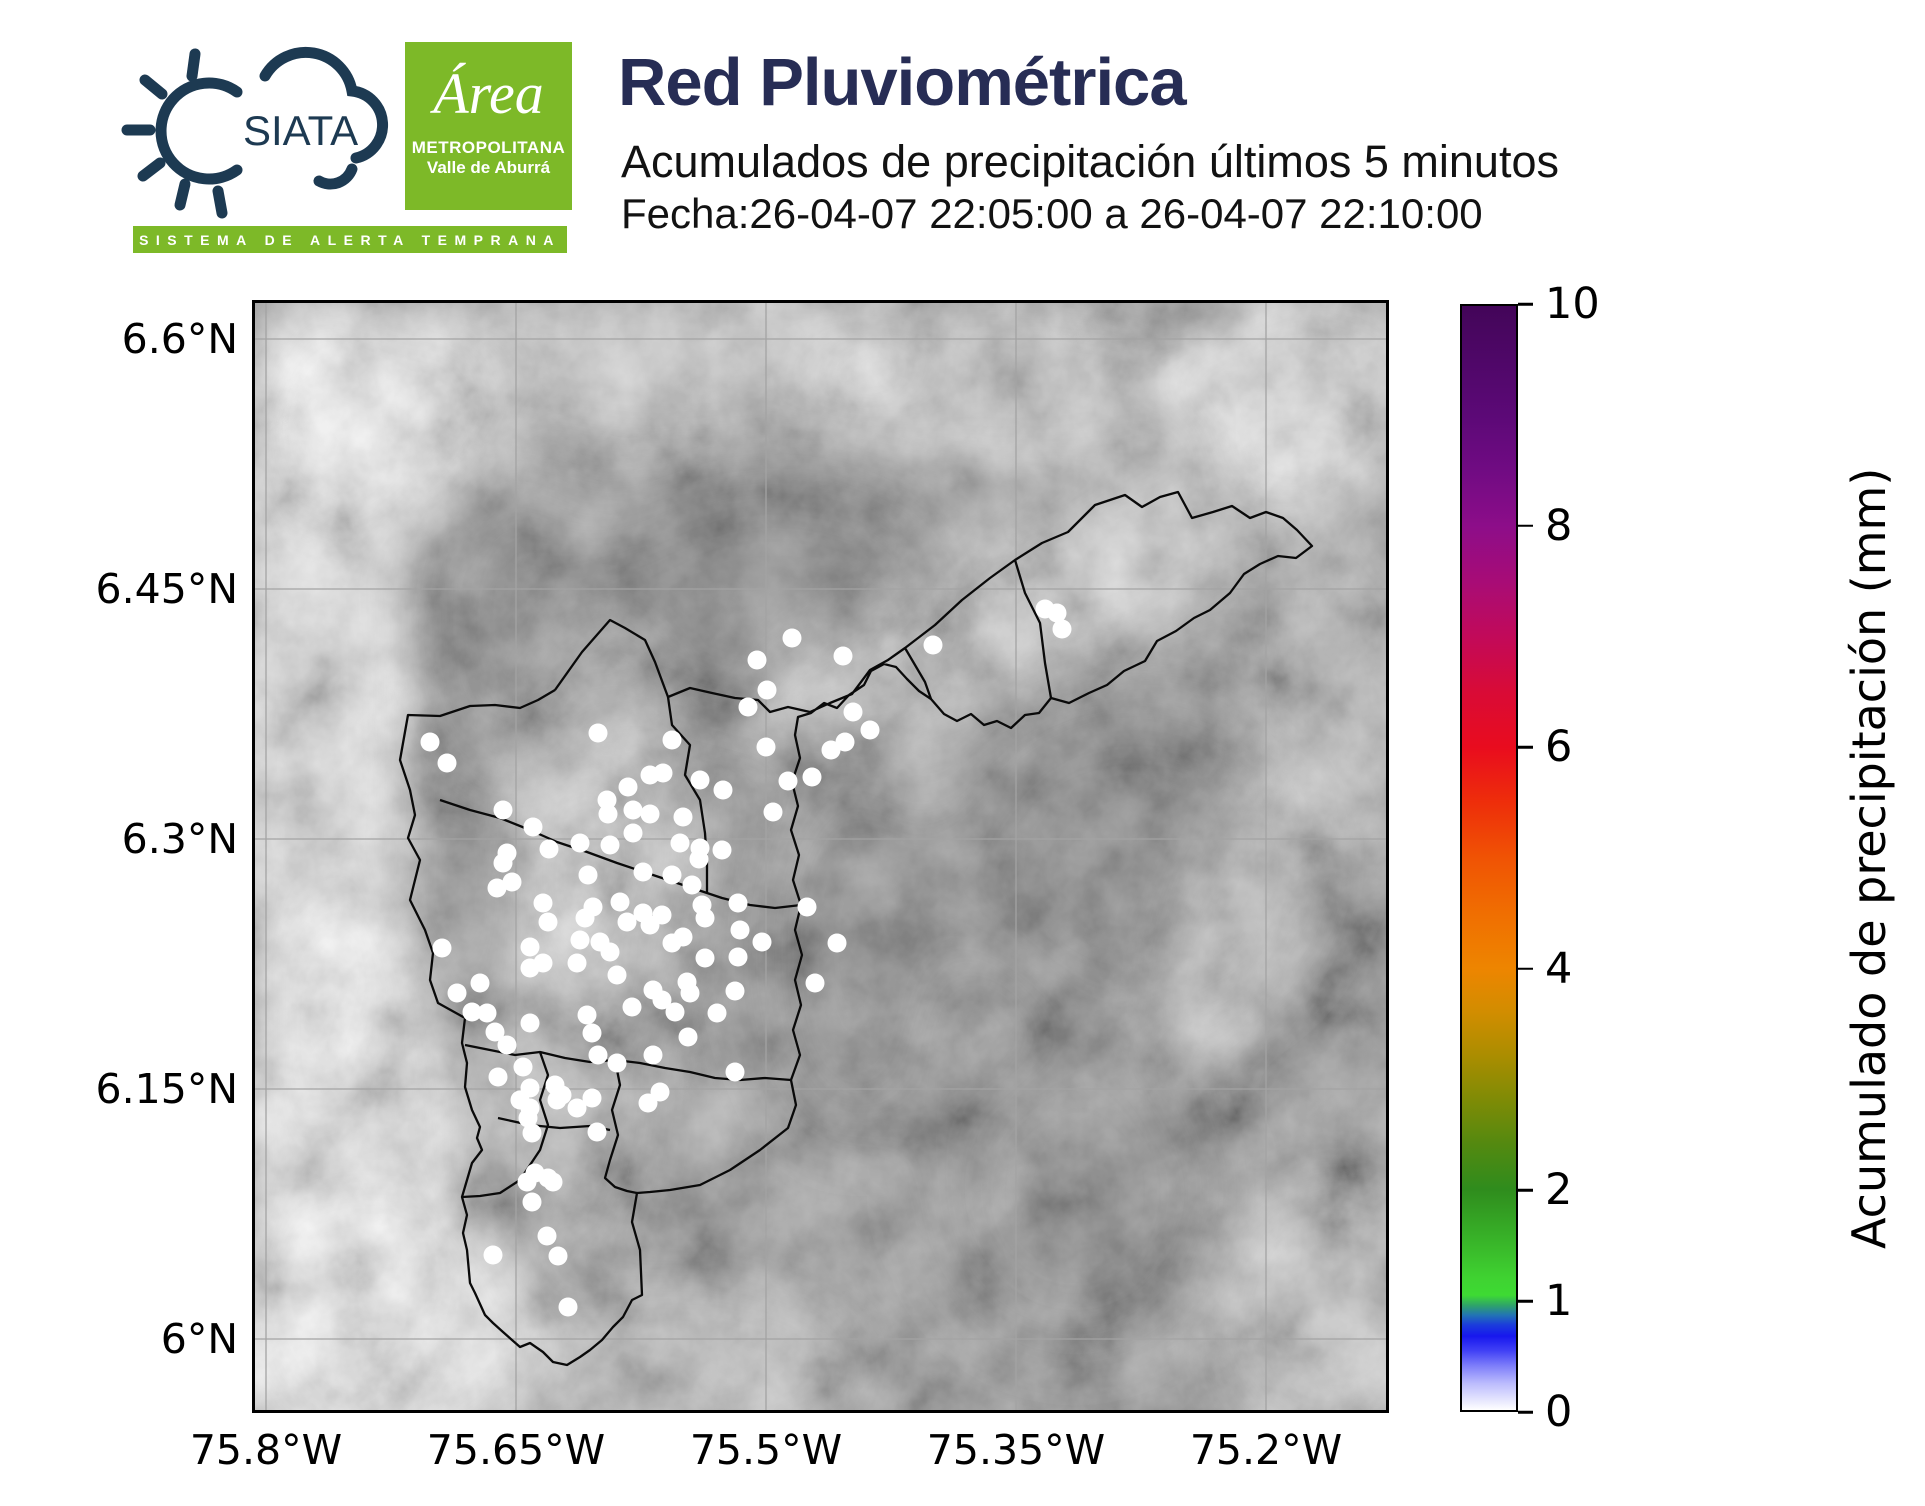 This screenshot has width=1925, height=1506. Describe the element at coordinates (516, 1450) in the screenshot. I see `x-tick-label: 75.65°W` at that location.